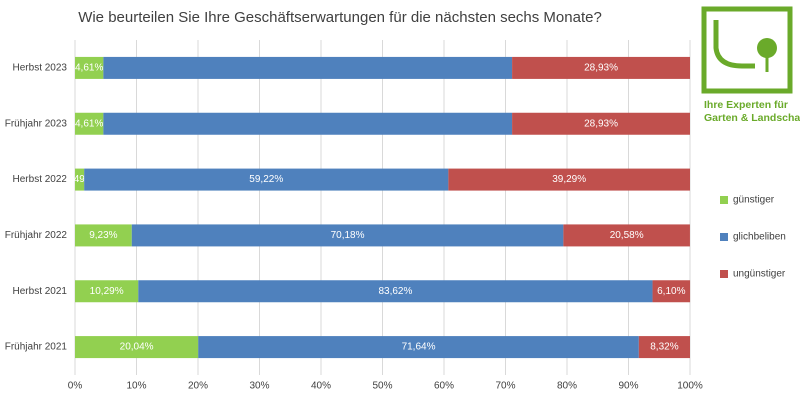 The width and height of the screenshot is (800, 400). What do you see at coordinates (752, 118) in the screenshot?
I see `logo-text: Garten & Landschaft` at bounding box center [752, 118].